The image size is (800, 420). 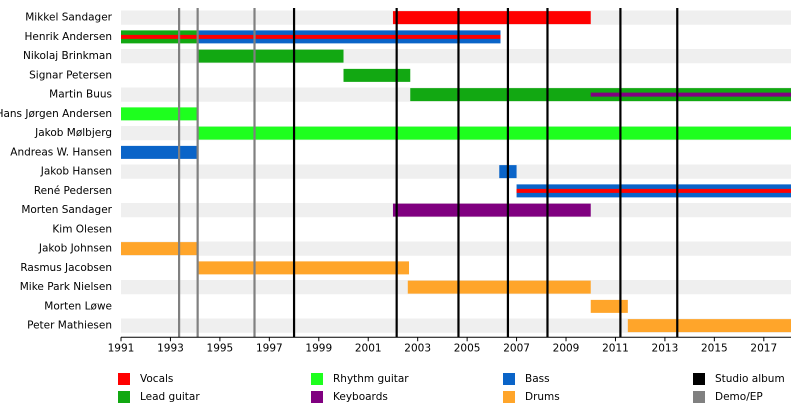 What do you see at coordinates (170, 348) in the screenshot?
I see `x-tick-label: 1993` at bounding box center [170, 348].